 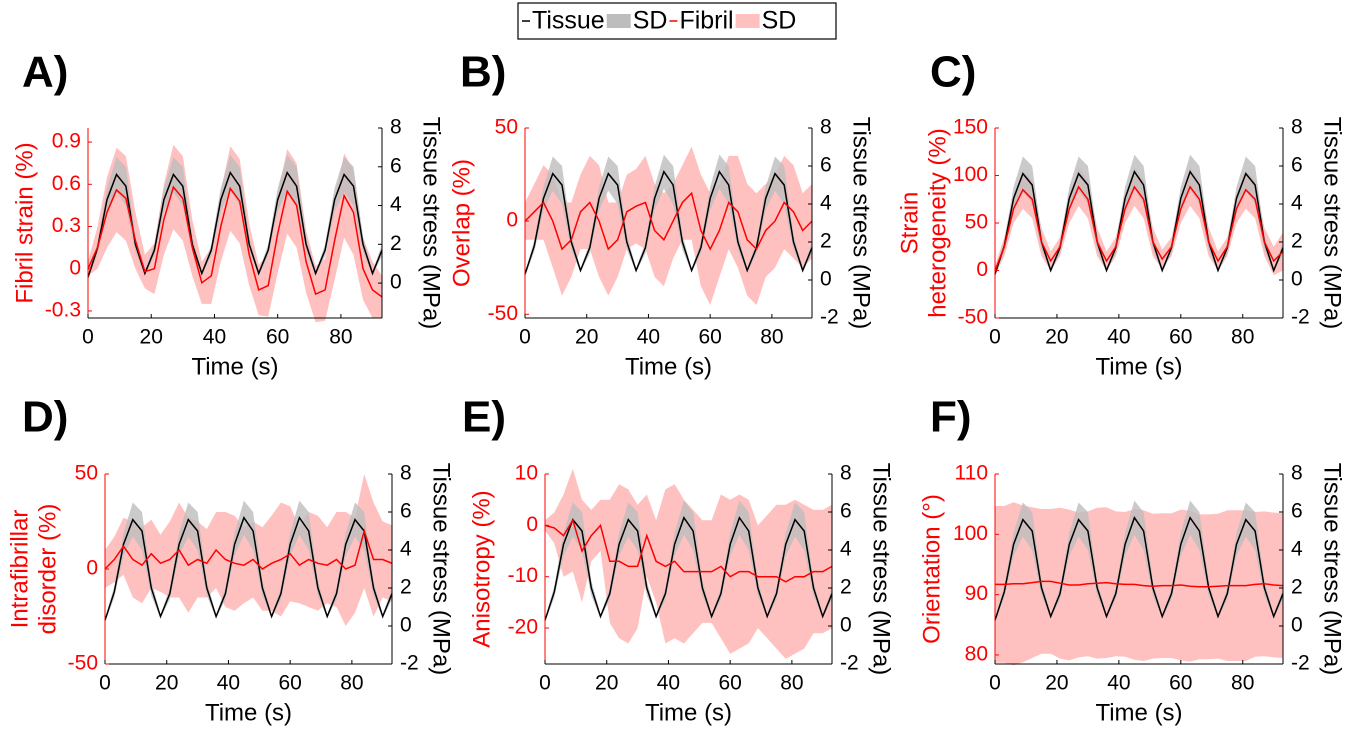 I want to click on y-tick-label: 0, so click(x=92, y=568).